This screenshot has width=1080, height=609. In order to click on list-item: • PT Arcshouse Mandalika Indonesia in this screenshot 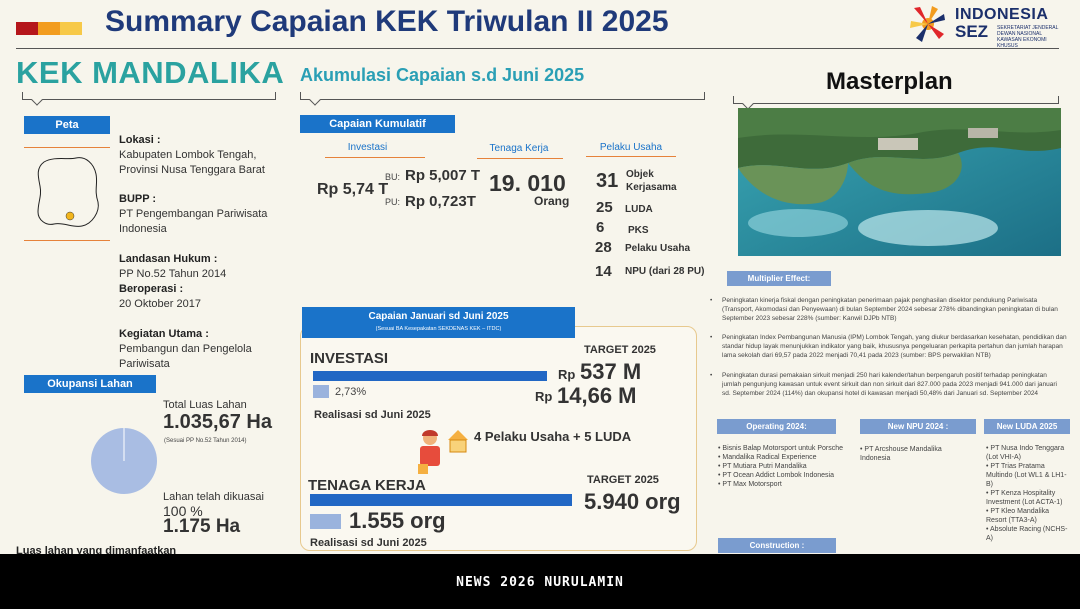, I will do `click(901, 454)`.